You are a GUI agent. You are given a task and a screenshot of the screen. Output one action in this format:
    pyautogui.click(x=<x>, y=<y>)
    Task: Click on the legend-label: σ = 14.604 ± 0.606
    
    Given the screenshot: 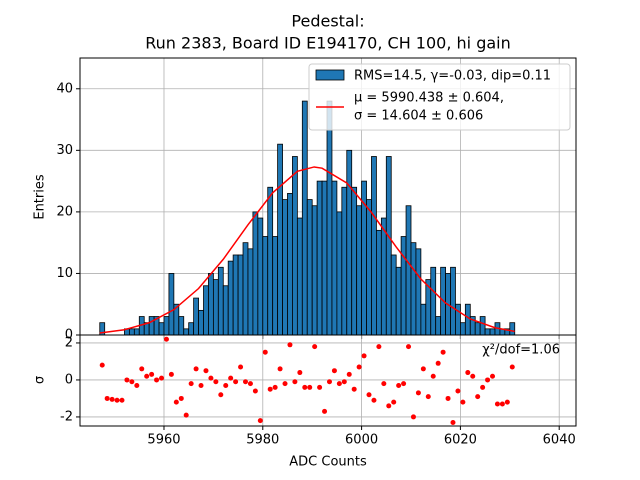 What is the action you would take?
    pyautogui.click(x=418, y=116)
    